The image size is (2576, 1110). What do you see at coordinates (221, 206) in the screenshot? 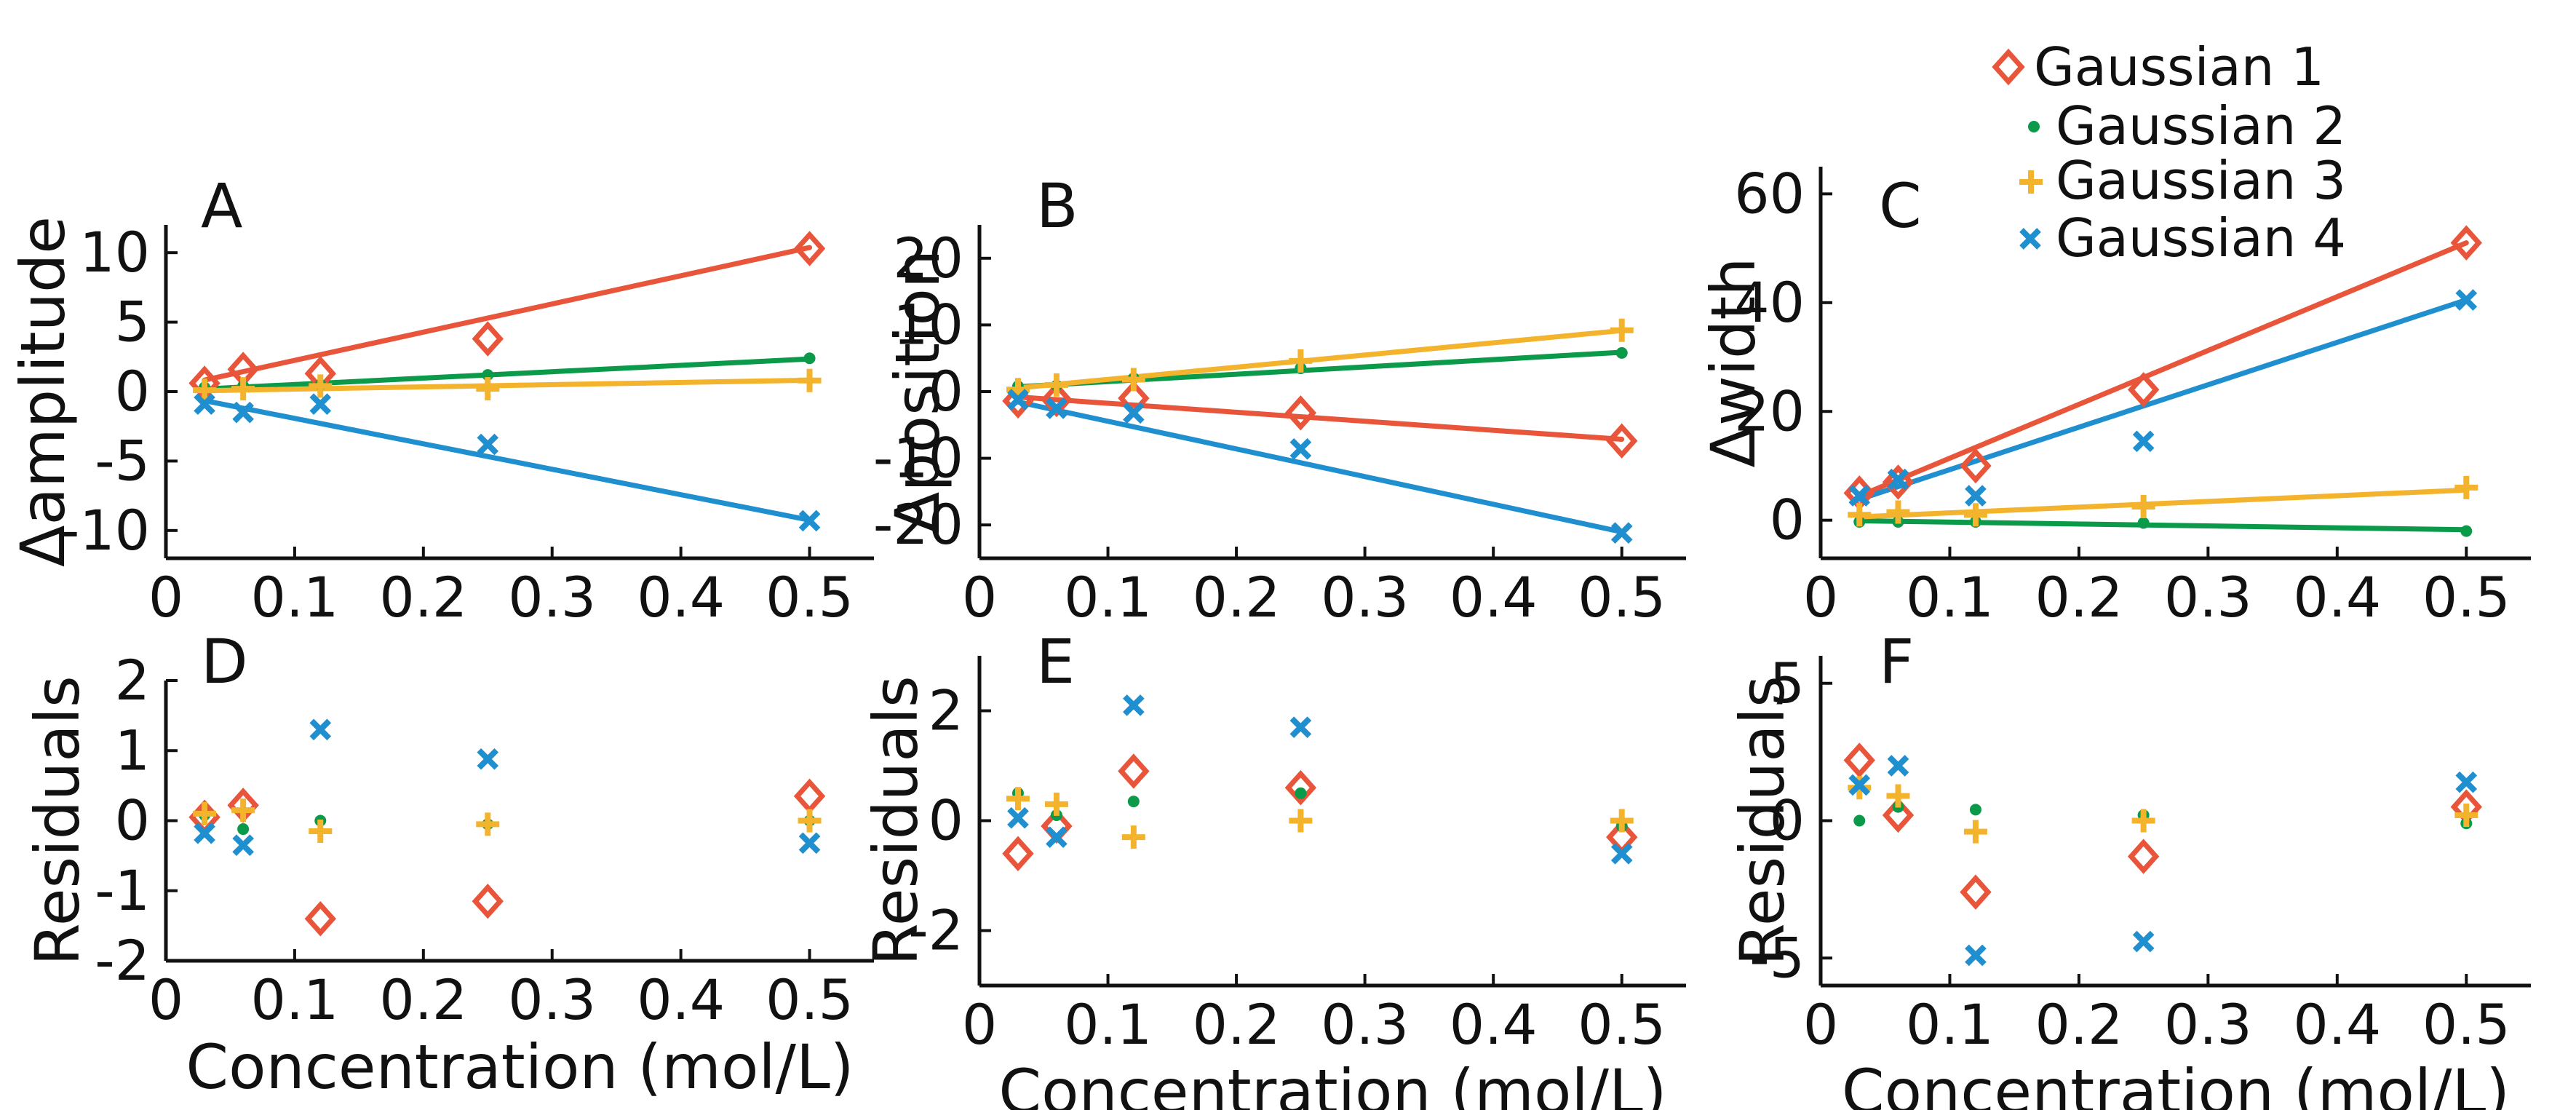
I see `panel-letter: A` at bounding box center [221, 206].